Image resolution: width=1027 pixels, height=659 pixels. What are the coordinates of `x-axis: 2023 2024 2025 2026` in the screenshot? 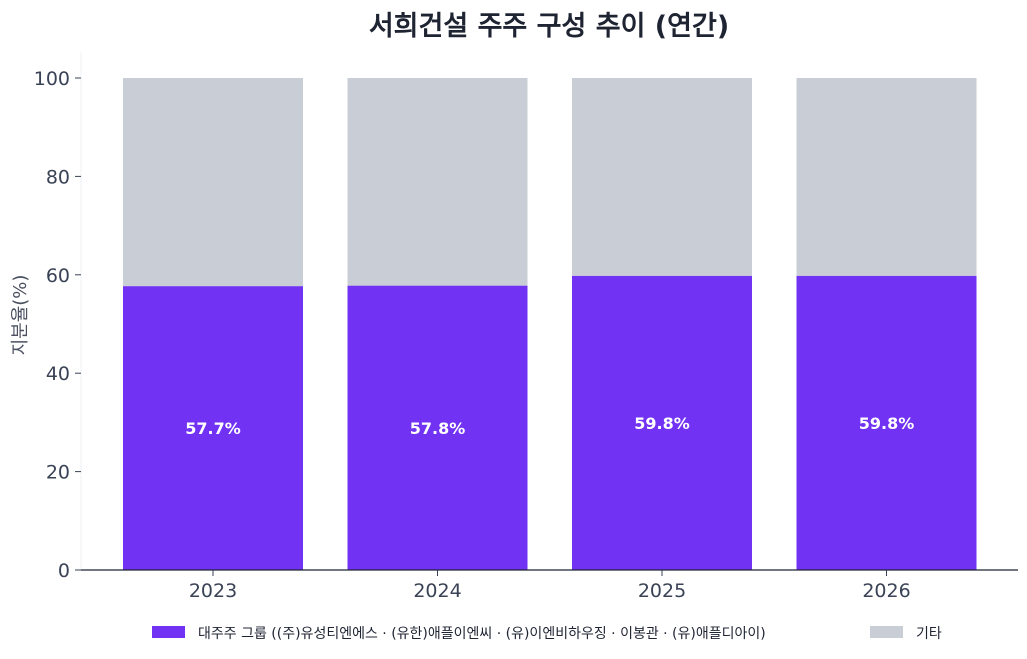 It's located at (549, 585).